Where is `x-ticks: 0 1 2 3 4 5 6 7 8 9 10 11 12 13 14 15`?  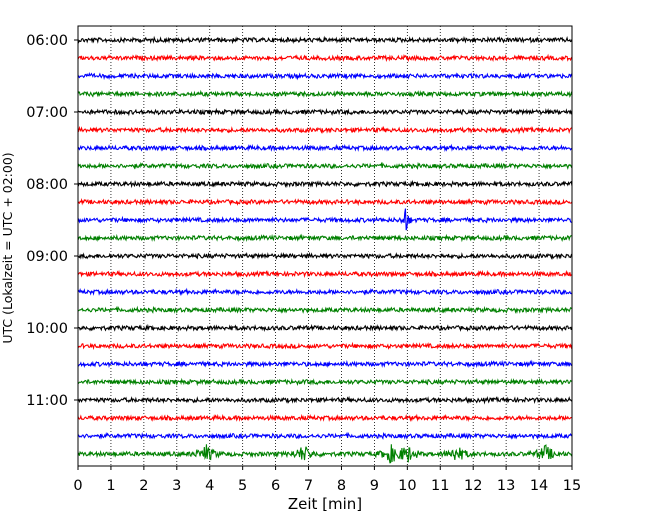
x-ticks: 0 1 2 3 4 5 6 7 8 9 10 11 12 13 14 15 is located at coordinates (327, 480).